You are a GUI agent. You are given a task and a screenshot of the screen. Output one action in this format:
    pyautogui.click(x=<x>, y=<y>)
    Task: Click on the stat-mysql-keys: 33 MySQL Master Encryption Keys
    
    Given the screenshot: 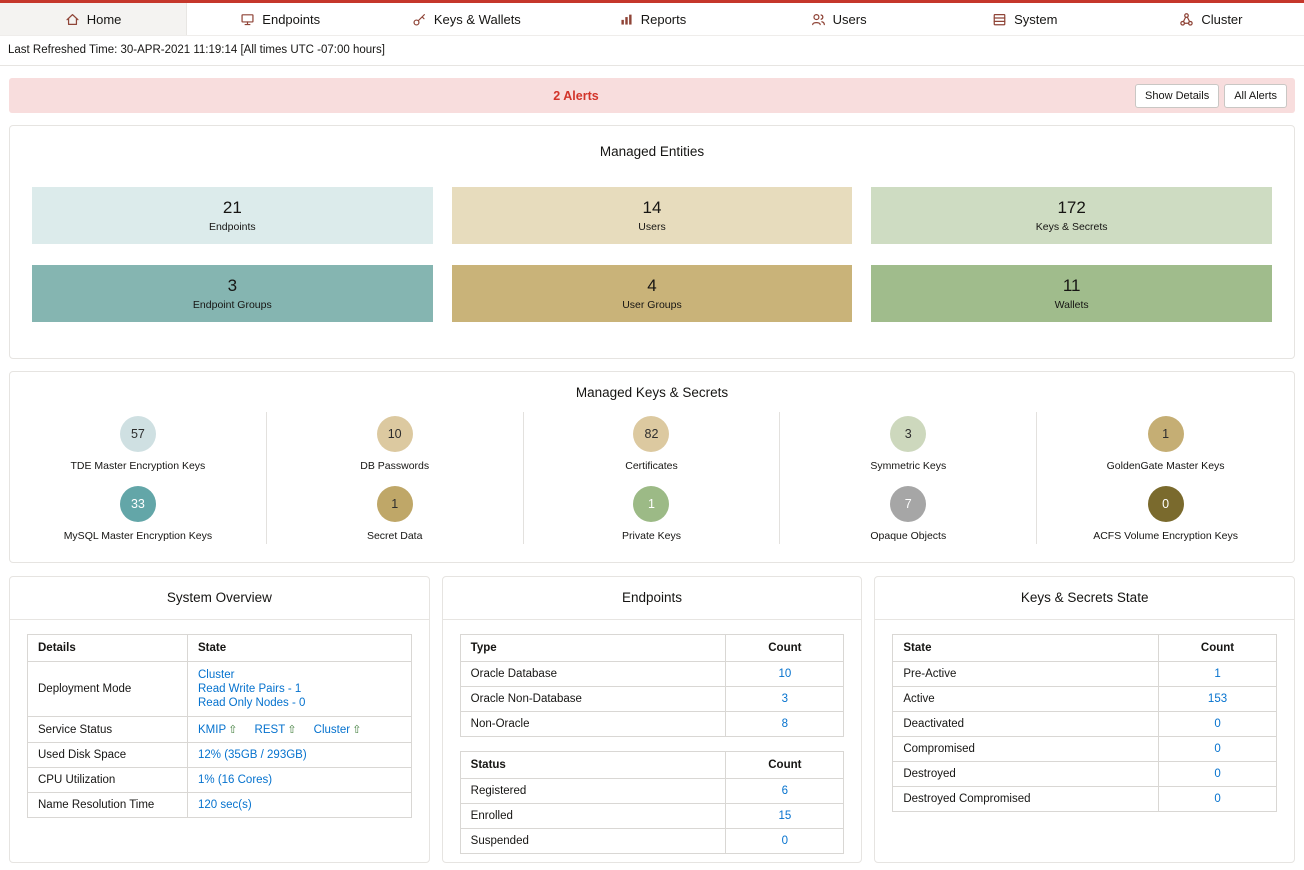 What is the action you would take?
    pyautogui.click(x=138, y=514)
    